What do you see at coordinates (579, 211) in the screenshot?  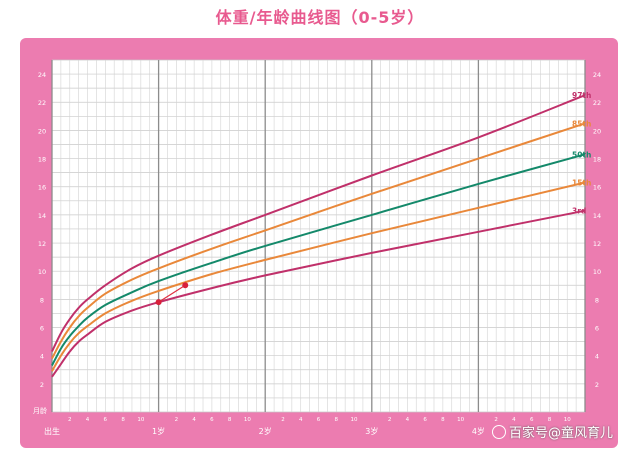 I see `series-label-3rd: 3rd` at bounding box center [579, 211].